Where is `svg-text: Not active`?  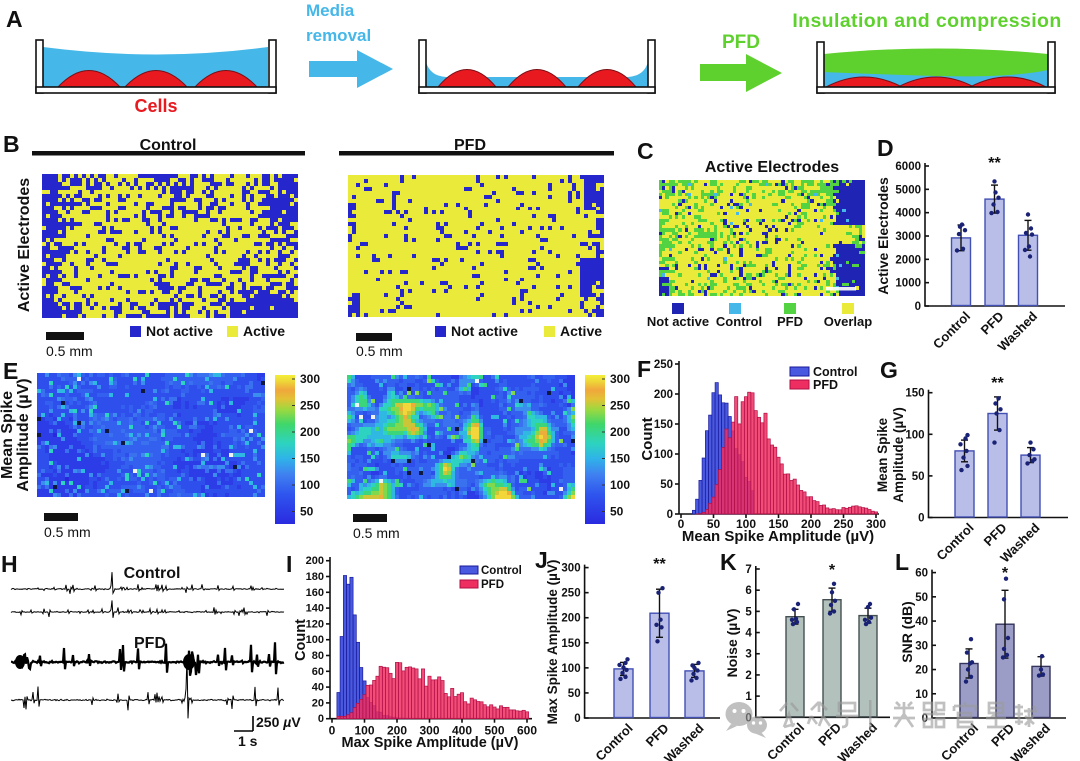
svg-text: Not active is located at coordinates (484, 331).